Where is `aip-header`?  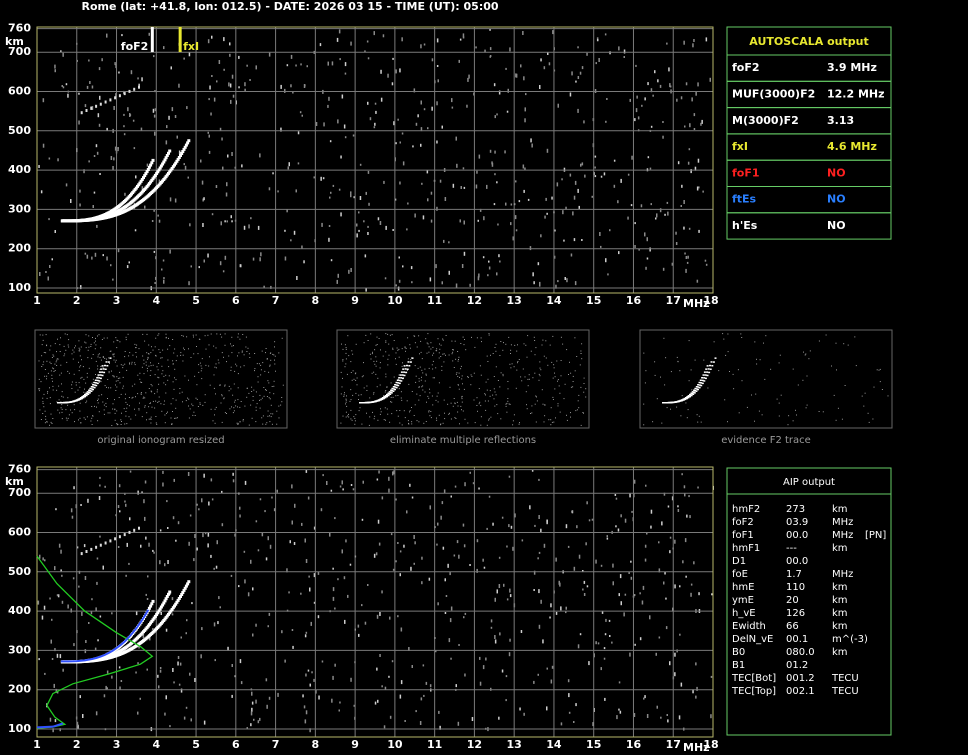 aip-header is located at coordinates (809, 481).